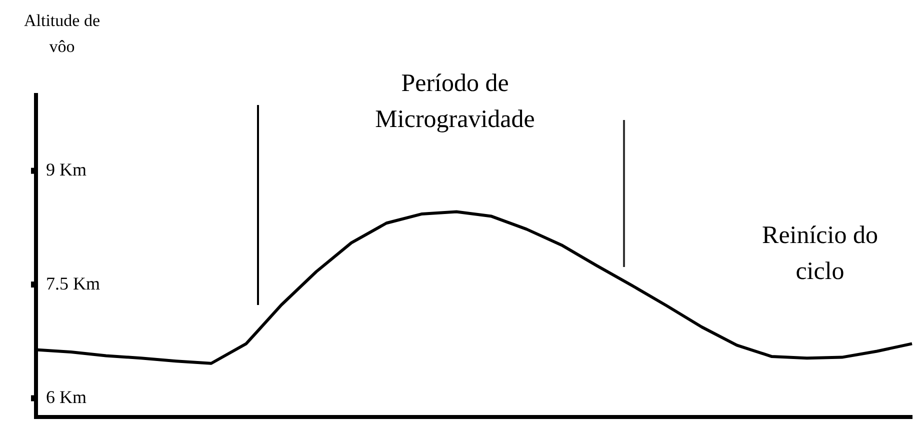  What do you see at coordinates (820, 254) in the screenshot?
I see `annotation: Reinício do ciclo` at bounding box center [820, 254].